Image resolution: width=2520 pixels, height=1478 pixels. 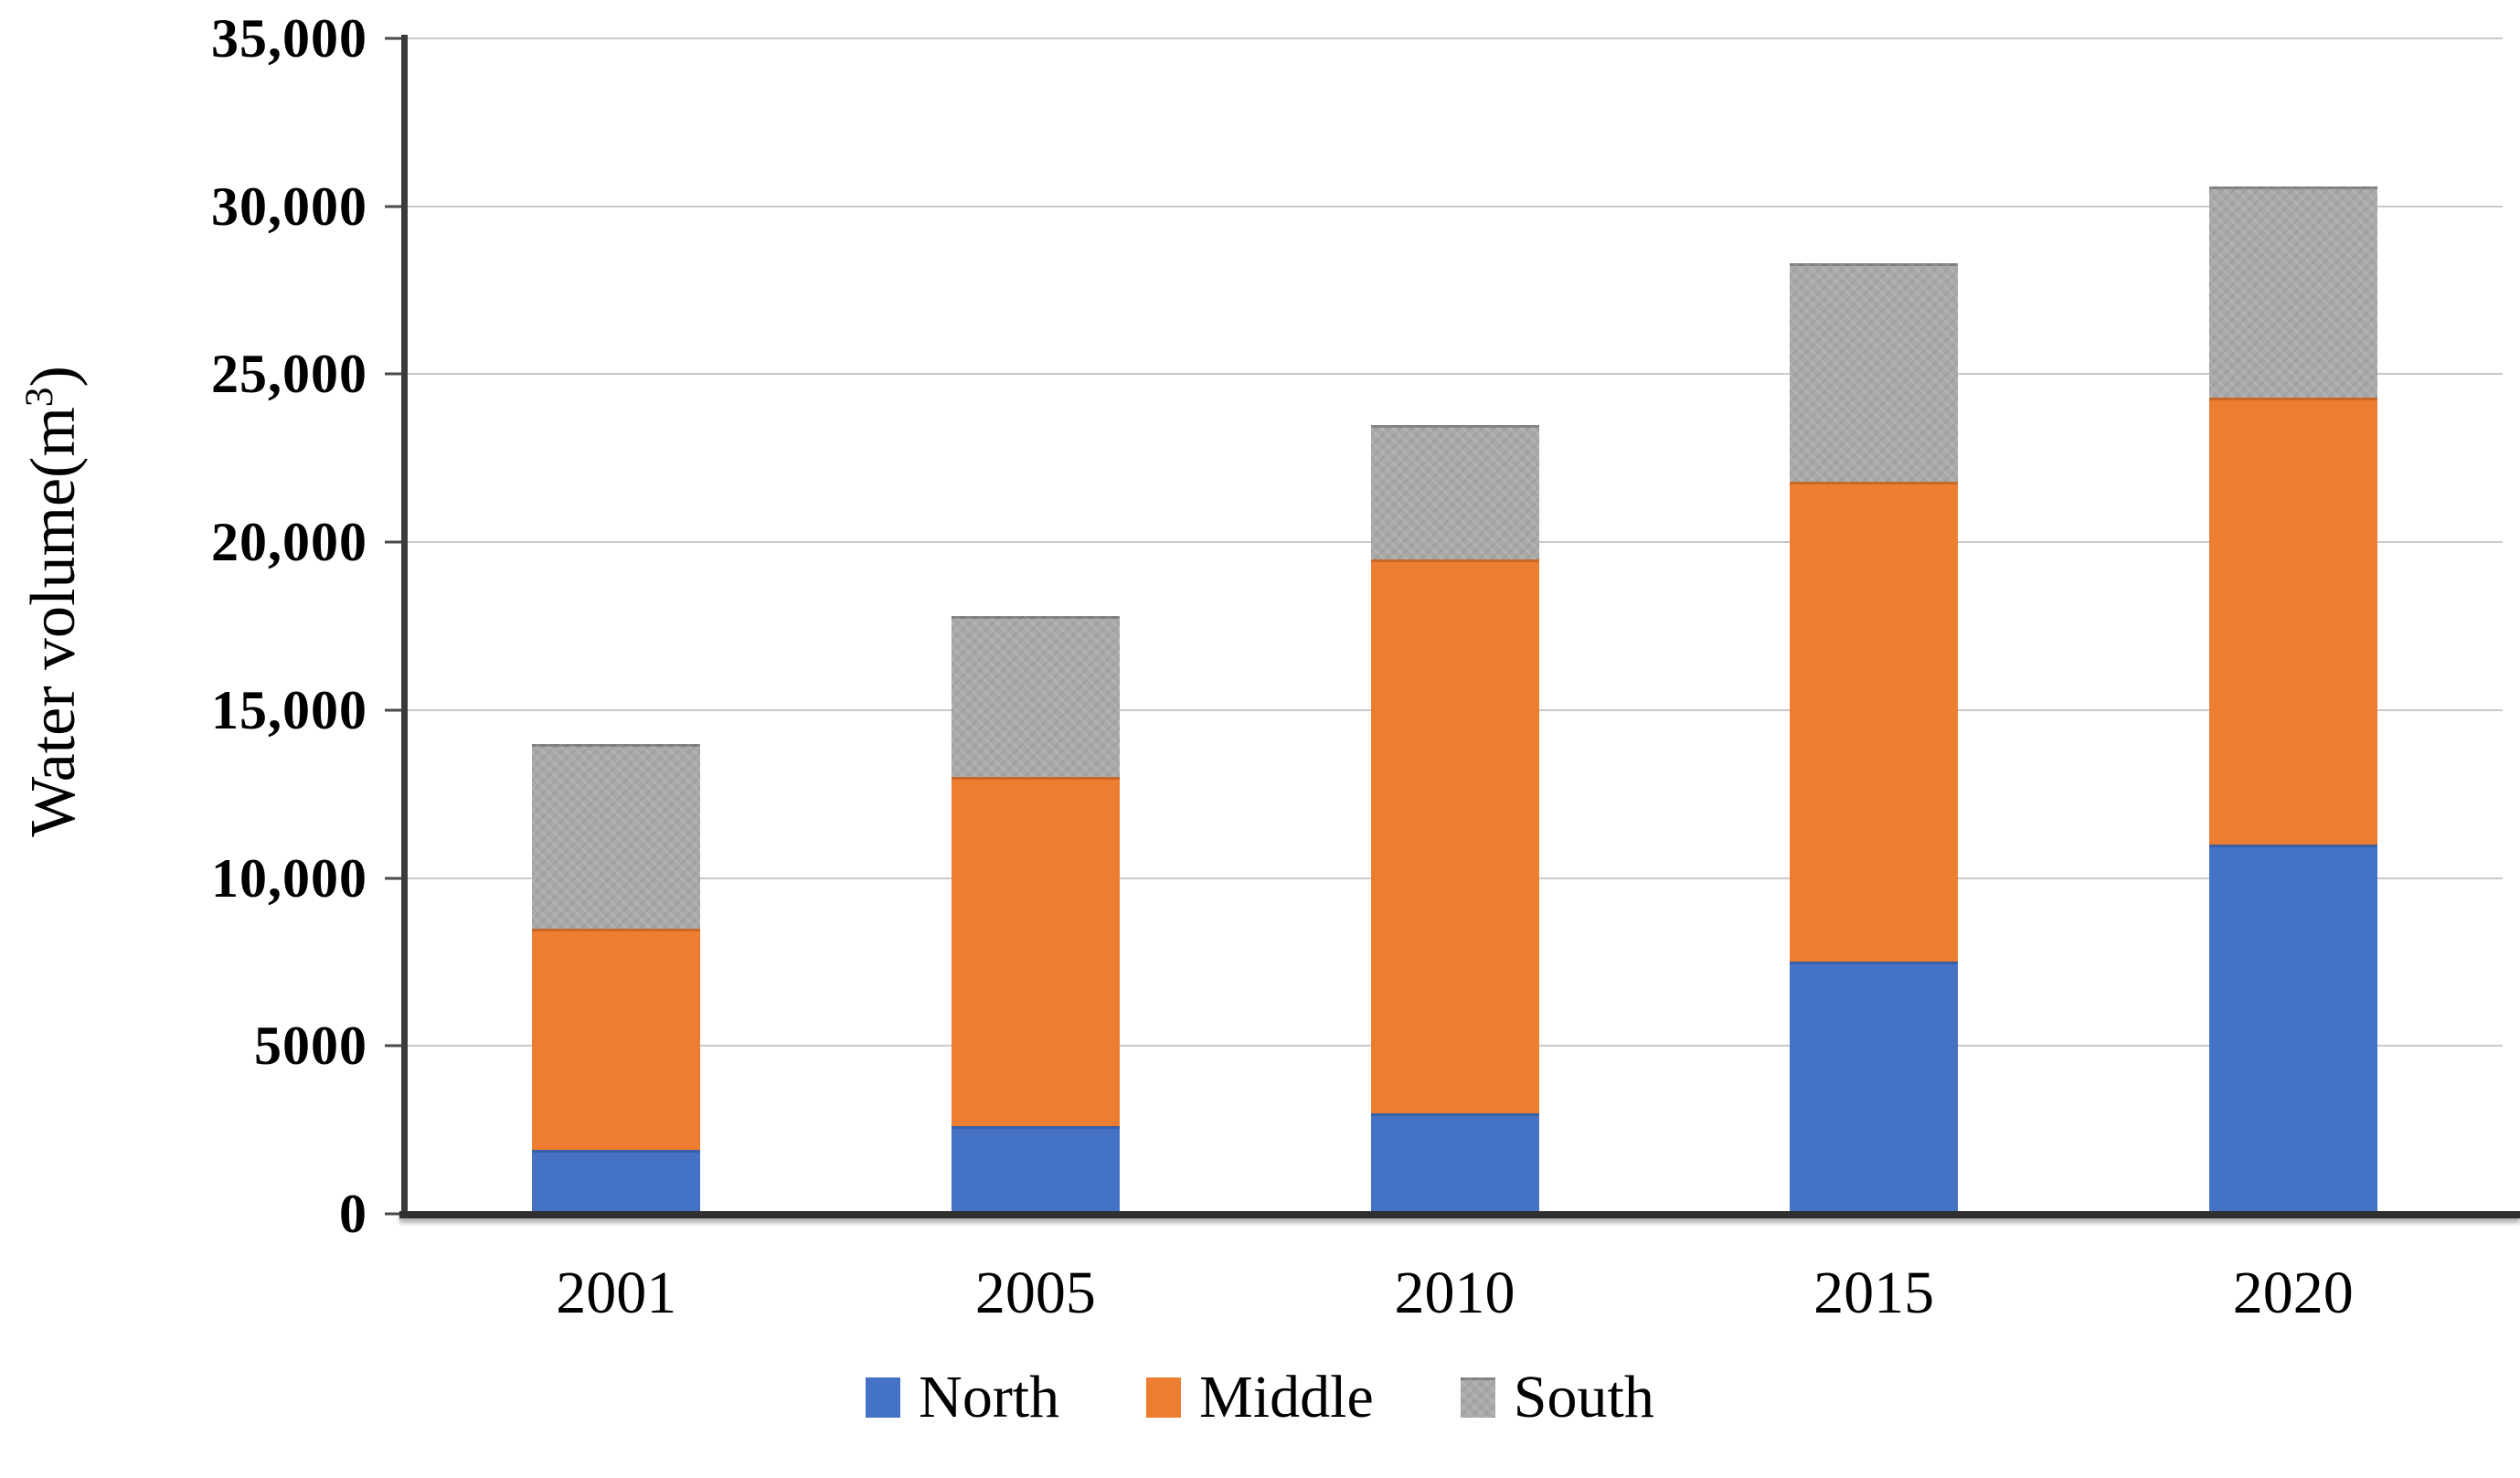 I want to click on y-tick-label: 5000, so click(x=310, y=1046).